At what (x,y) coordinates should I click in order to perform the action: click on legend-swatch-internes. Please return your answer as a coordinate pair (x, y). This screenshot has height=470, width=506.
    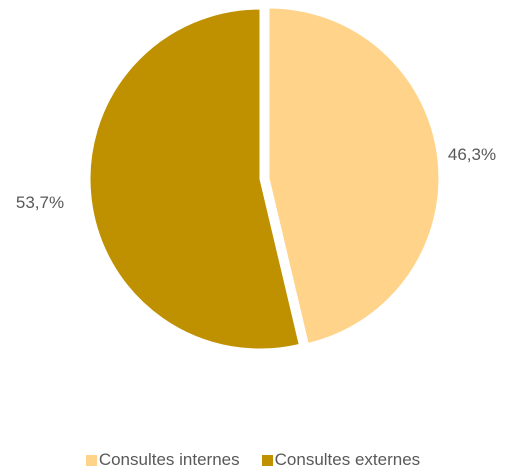
    Looking at the image, I should click on (91, 460).